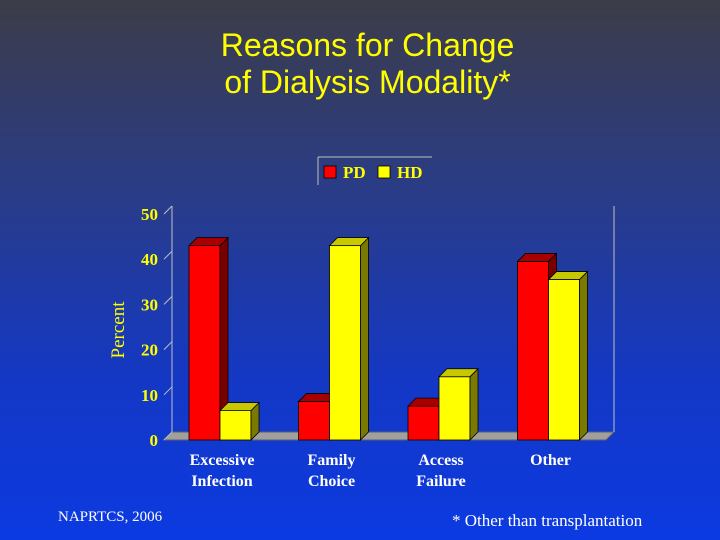 The image size is (720, 540). Describe the element at coordinates (354, 172) in the screenshot. I see `legend-label-pd: PD` at that location.